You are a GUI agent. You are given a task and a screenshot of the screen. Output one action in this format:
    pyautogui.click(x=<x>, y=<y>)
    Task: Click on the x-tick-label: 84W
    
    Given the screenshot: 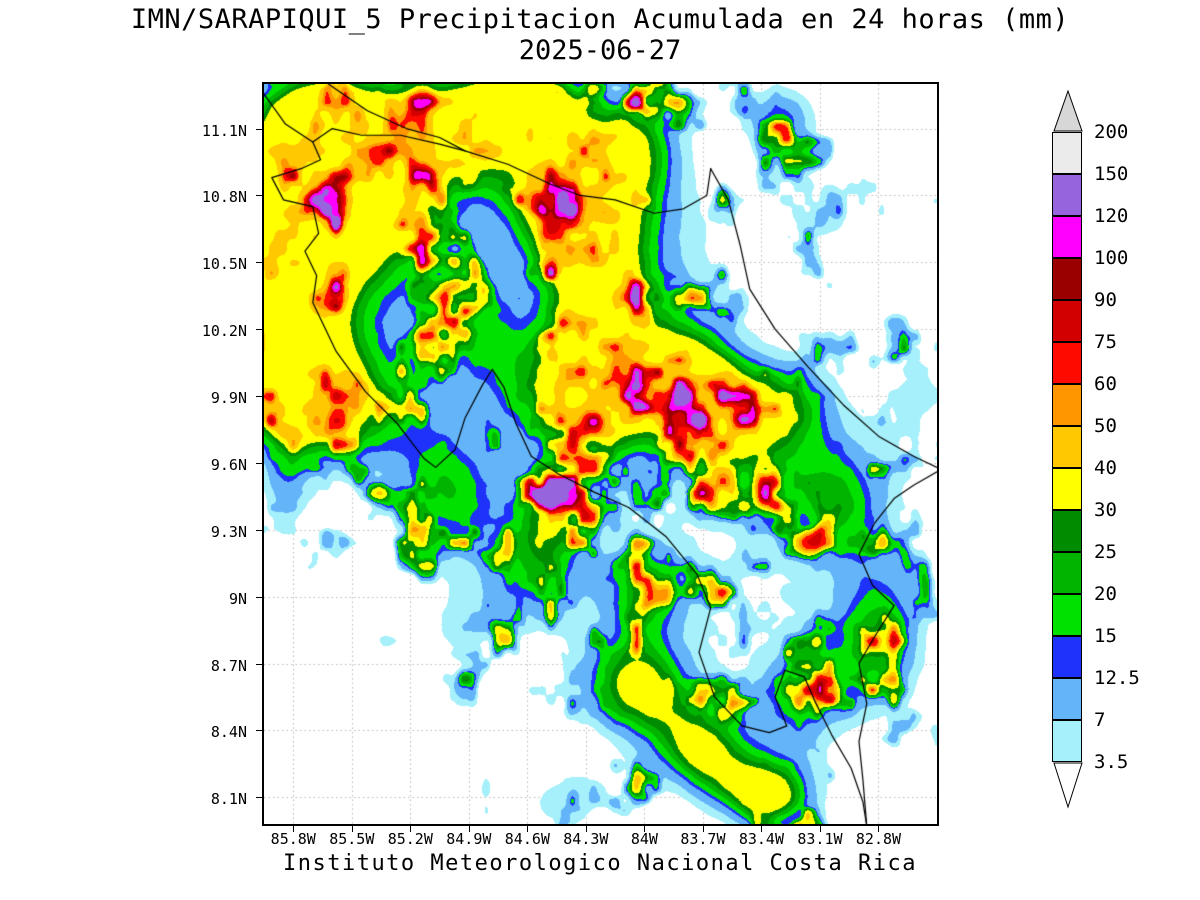 What is the action you would take?
    pyautogui.click(x=644, y=839)
    